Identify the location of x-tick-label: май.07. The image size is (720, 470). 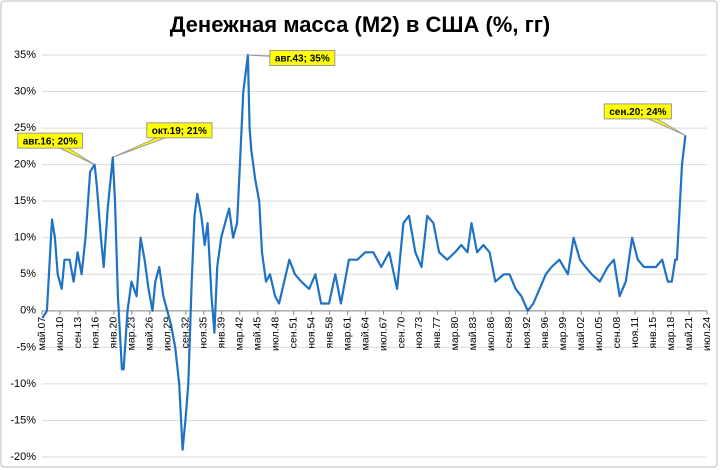
(42, 334).